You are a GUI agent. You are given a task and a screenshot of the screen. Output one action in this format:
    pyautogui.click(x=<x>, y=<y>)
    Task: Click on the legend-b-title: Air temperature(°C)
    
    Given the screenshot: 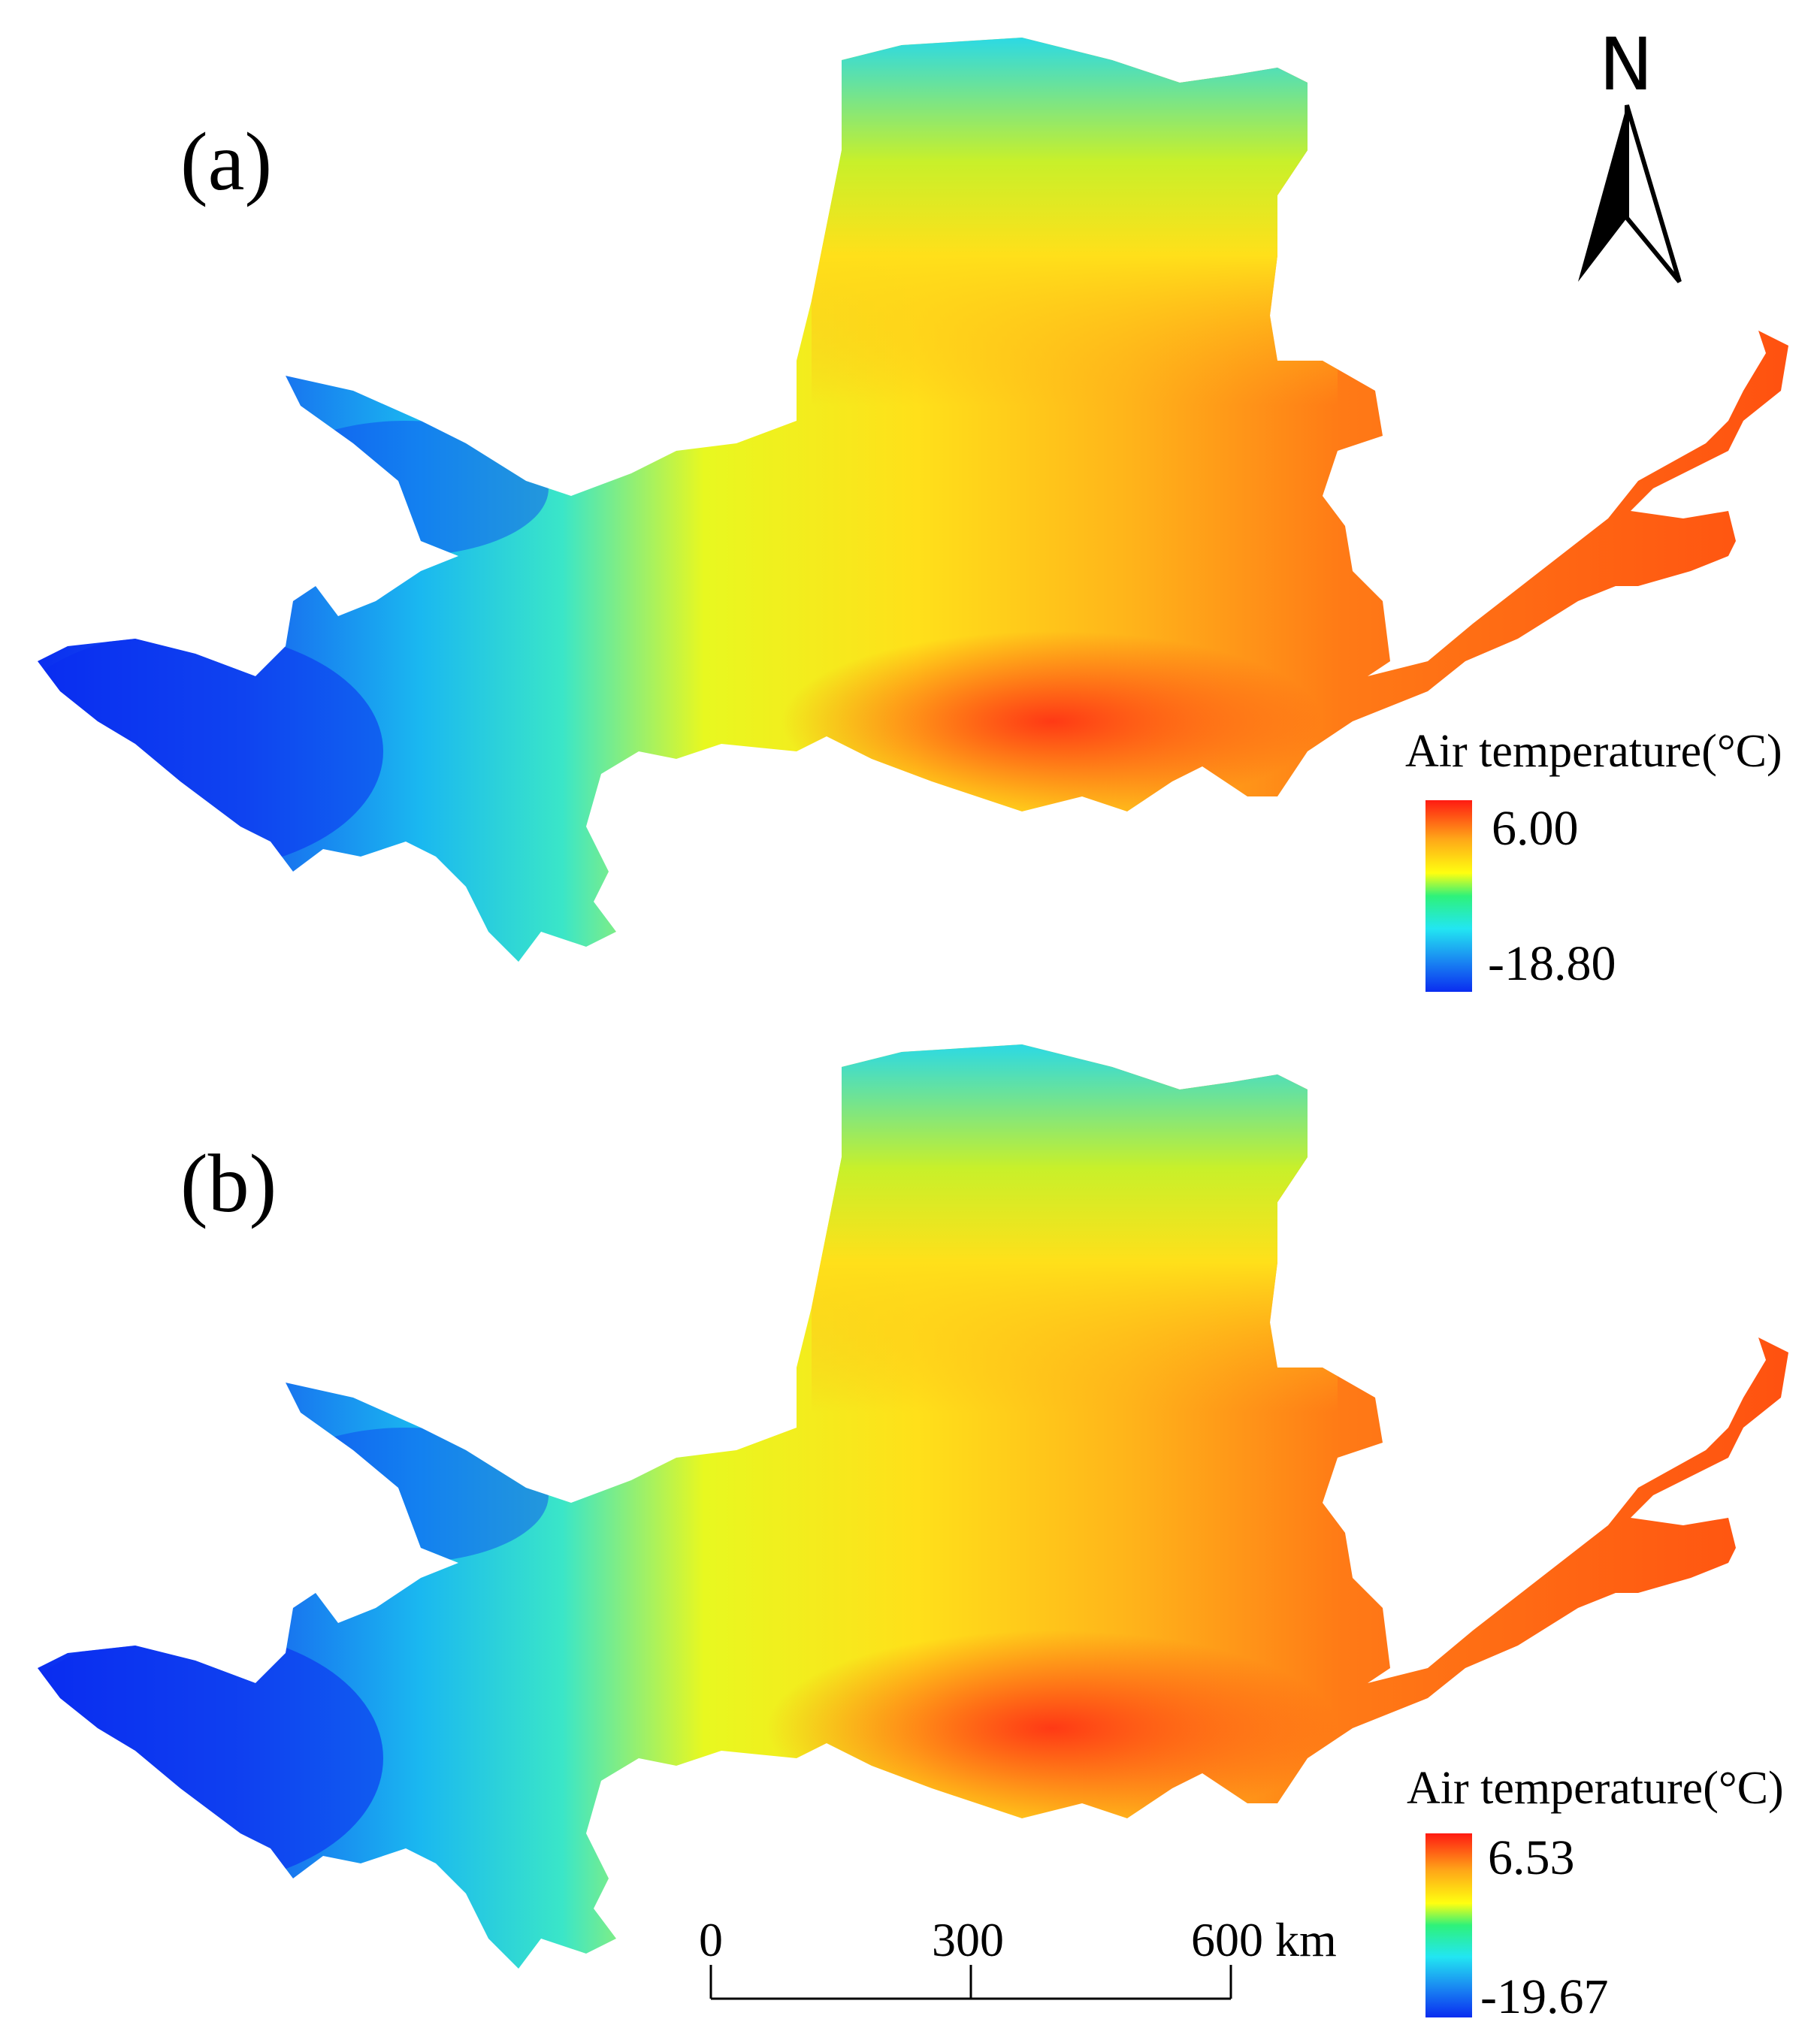 What is the action you would take?
    pyautogui.click(x=1595, y=1788)
    